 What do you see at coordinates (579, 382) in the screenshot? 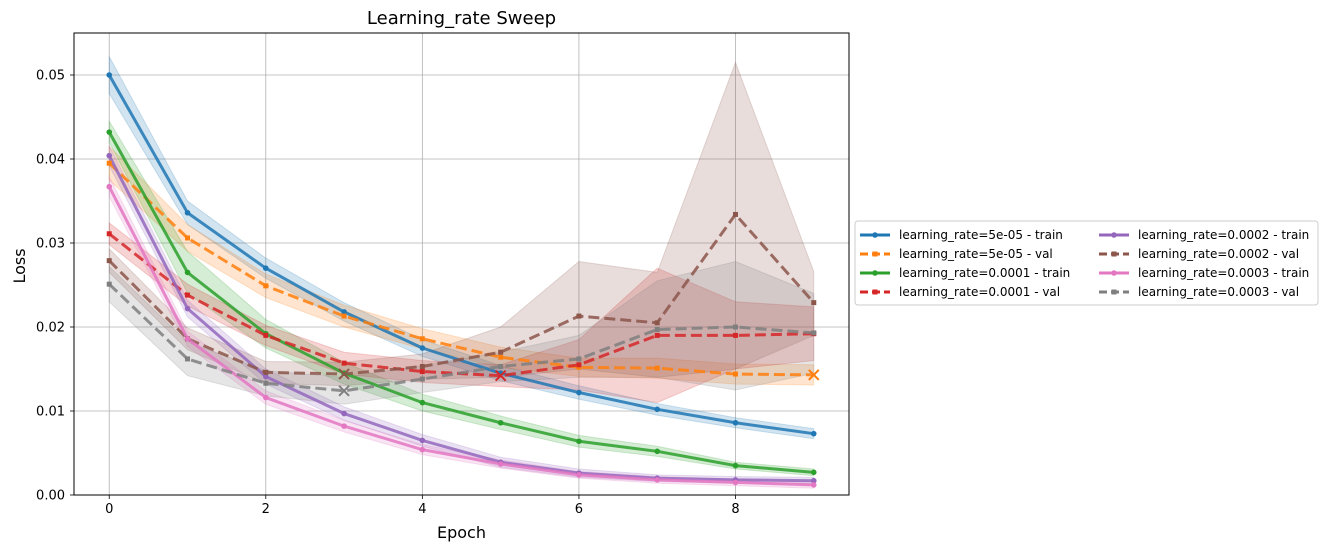
I see `best-epoch-markers` at bounding box center [579, 382].